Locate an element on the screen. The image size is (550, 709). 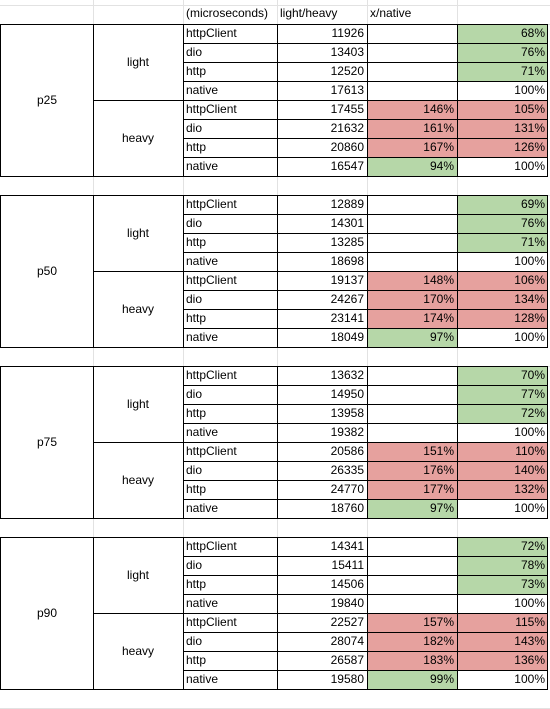
column-header-col-c: (microseconds) is located at coordinates (227, 13).